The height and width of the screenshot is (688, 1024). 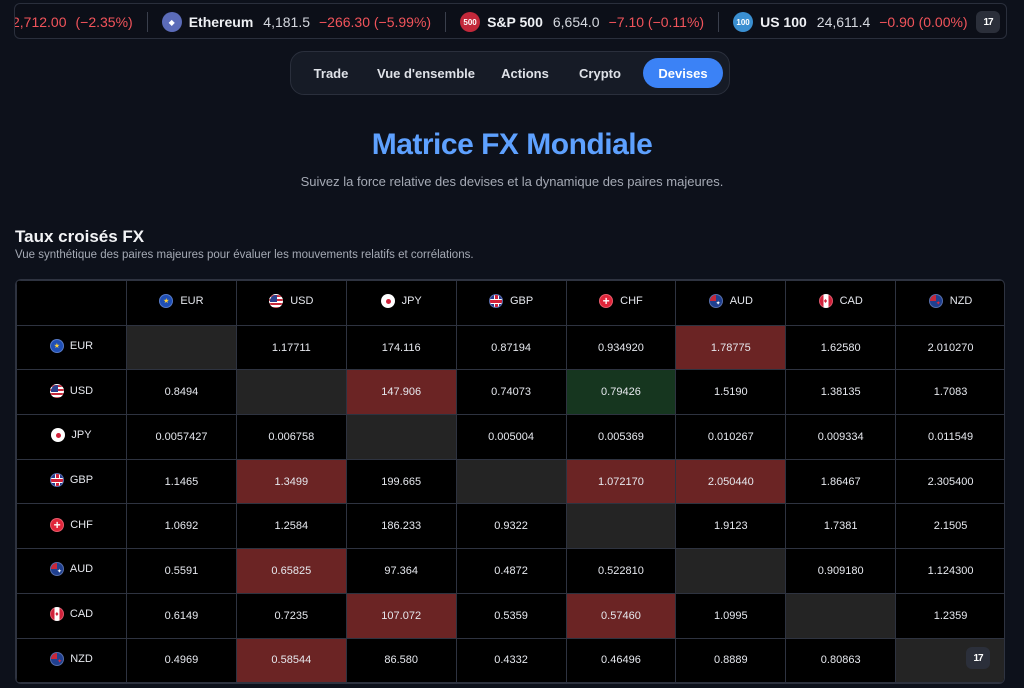 I want to click on rate-cell: 1.0995, so click(x=731, y=615).